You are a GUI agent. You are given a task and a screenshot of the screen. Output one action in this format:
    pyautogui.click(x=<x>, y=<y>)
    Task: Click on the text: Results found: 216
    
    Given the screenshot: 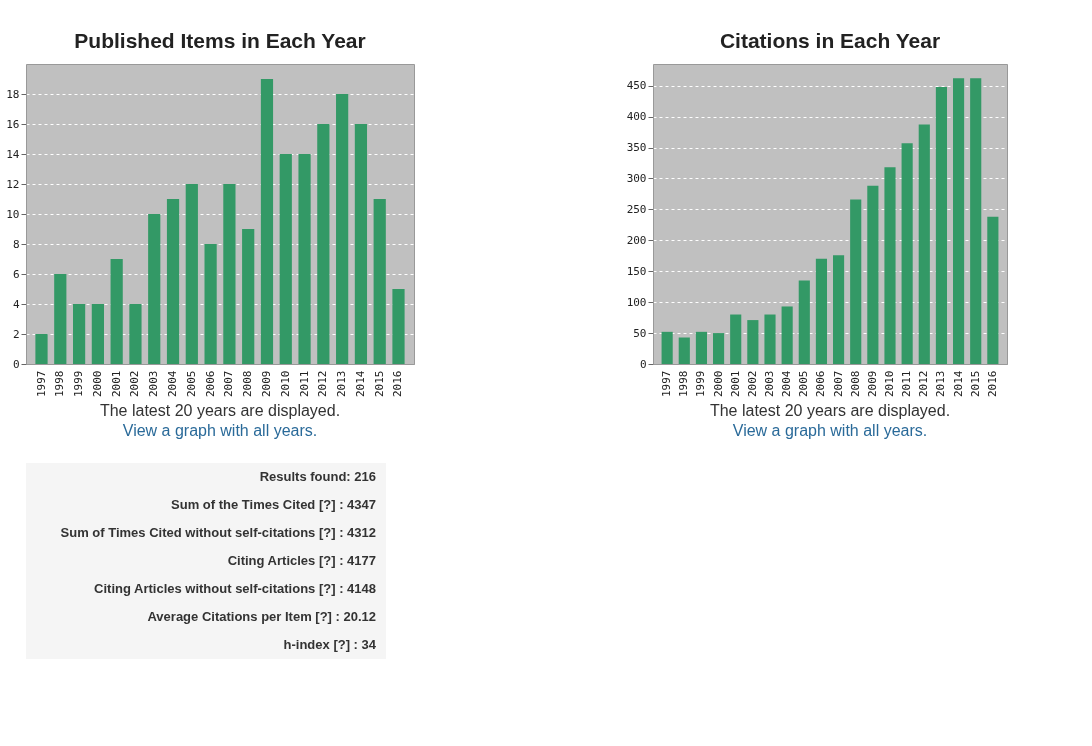 What is the action you would take?
    pyautogui.click(x=317, y=476)
    